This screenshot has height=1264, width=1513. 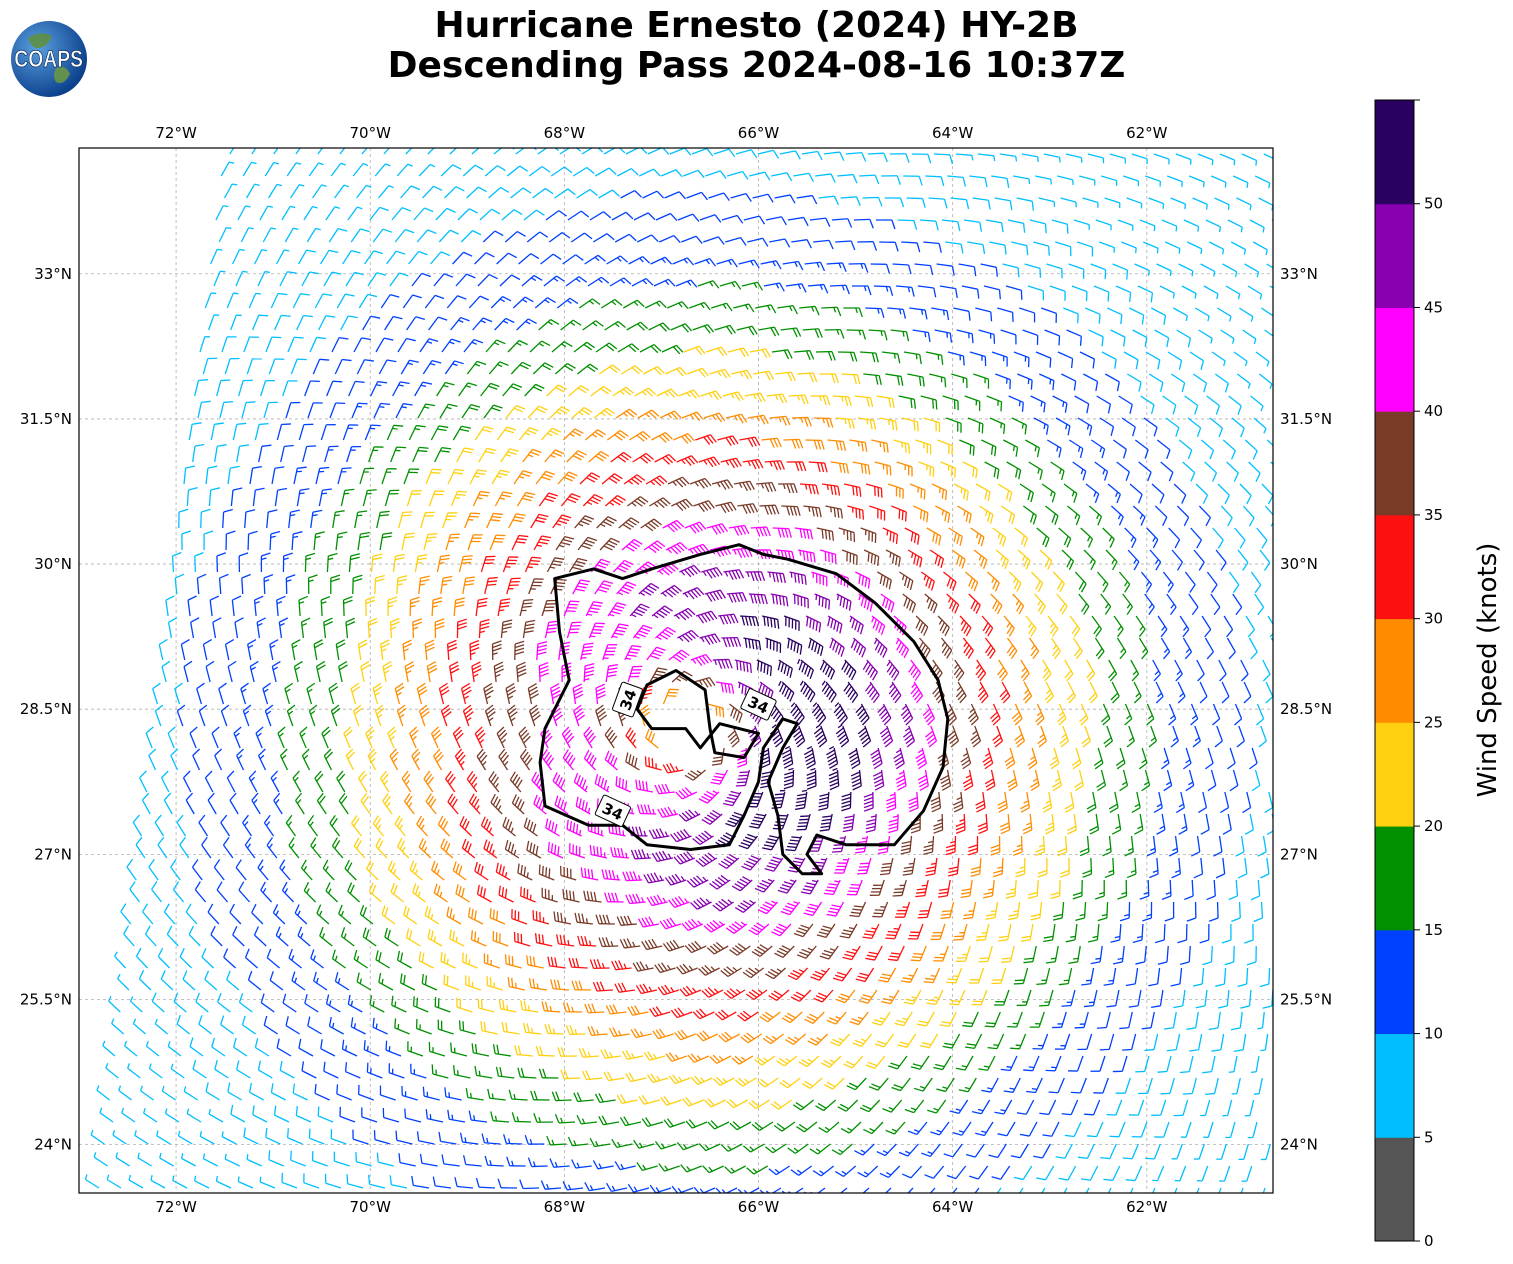 I want to click on lat-tick-label: 24°N, so click(x=1299, y=1145).